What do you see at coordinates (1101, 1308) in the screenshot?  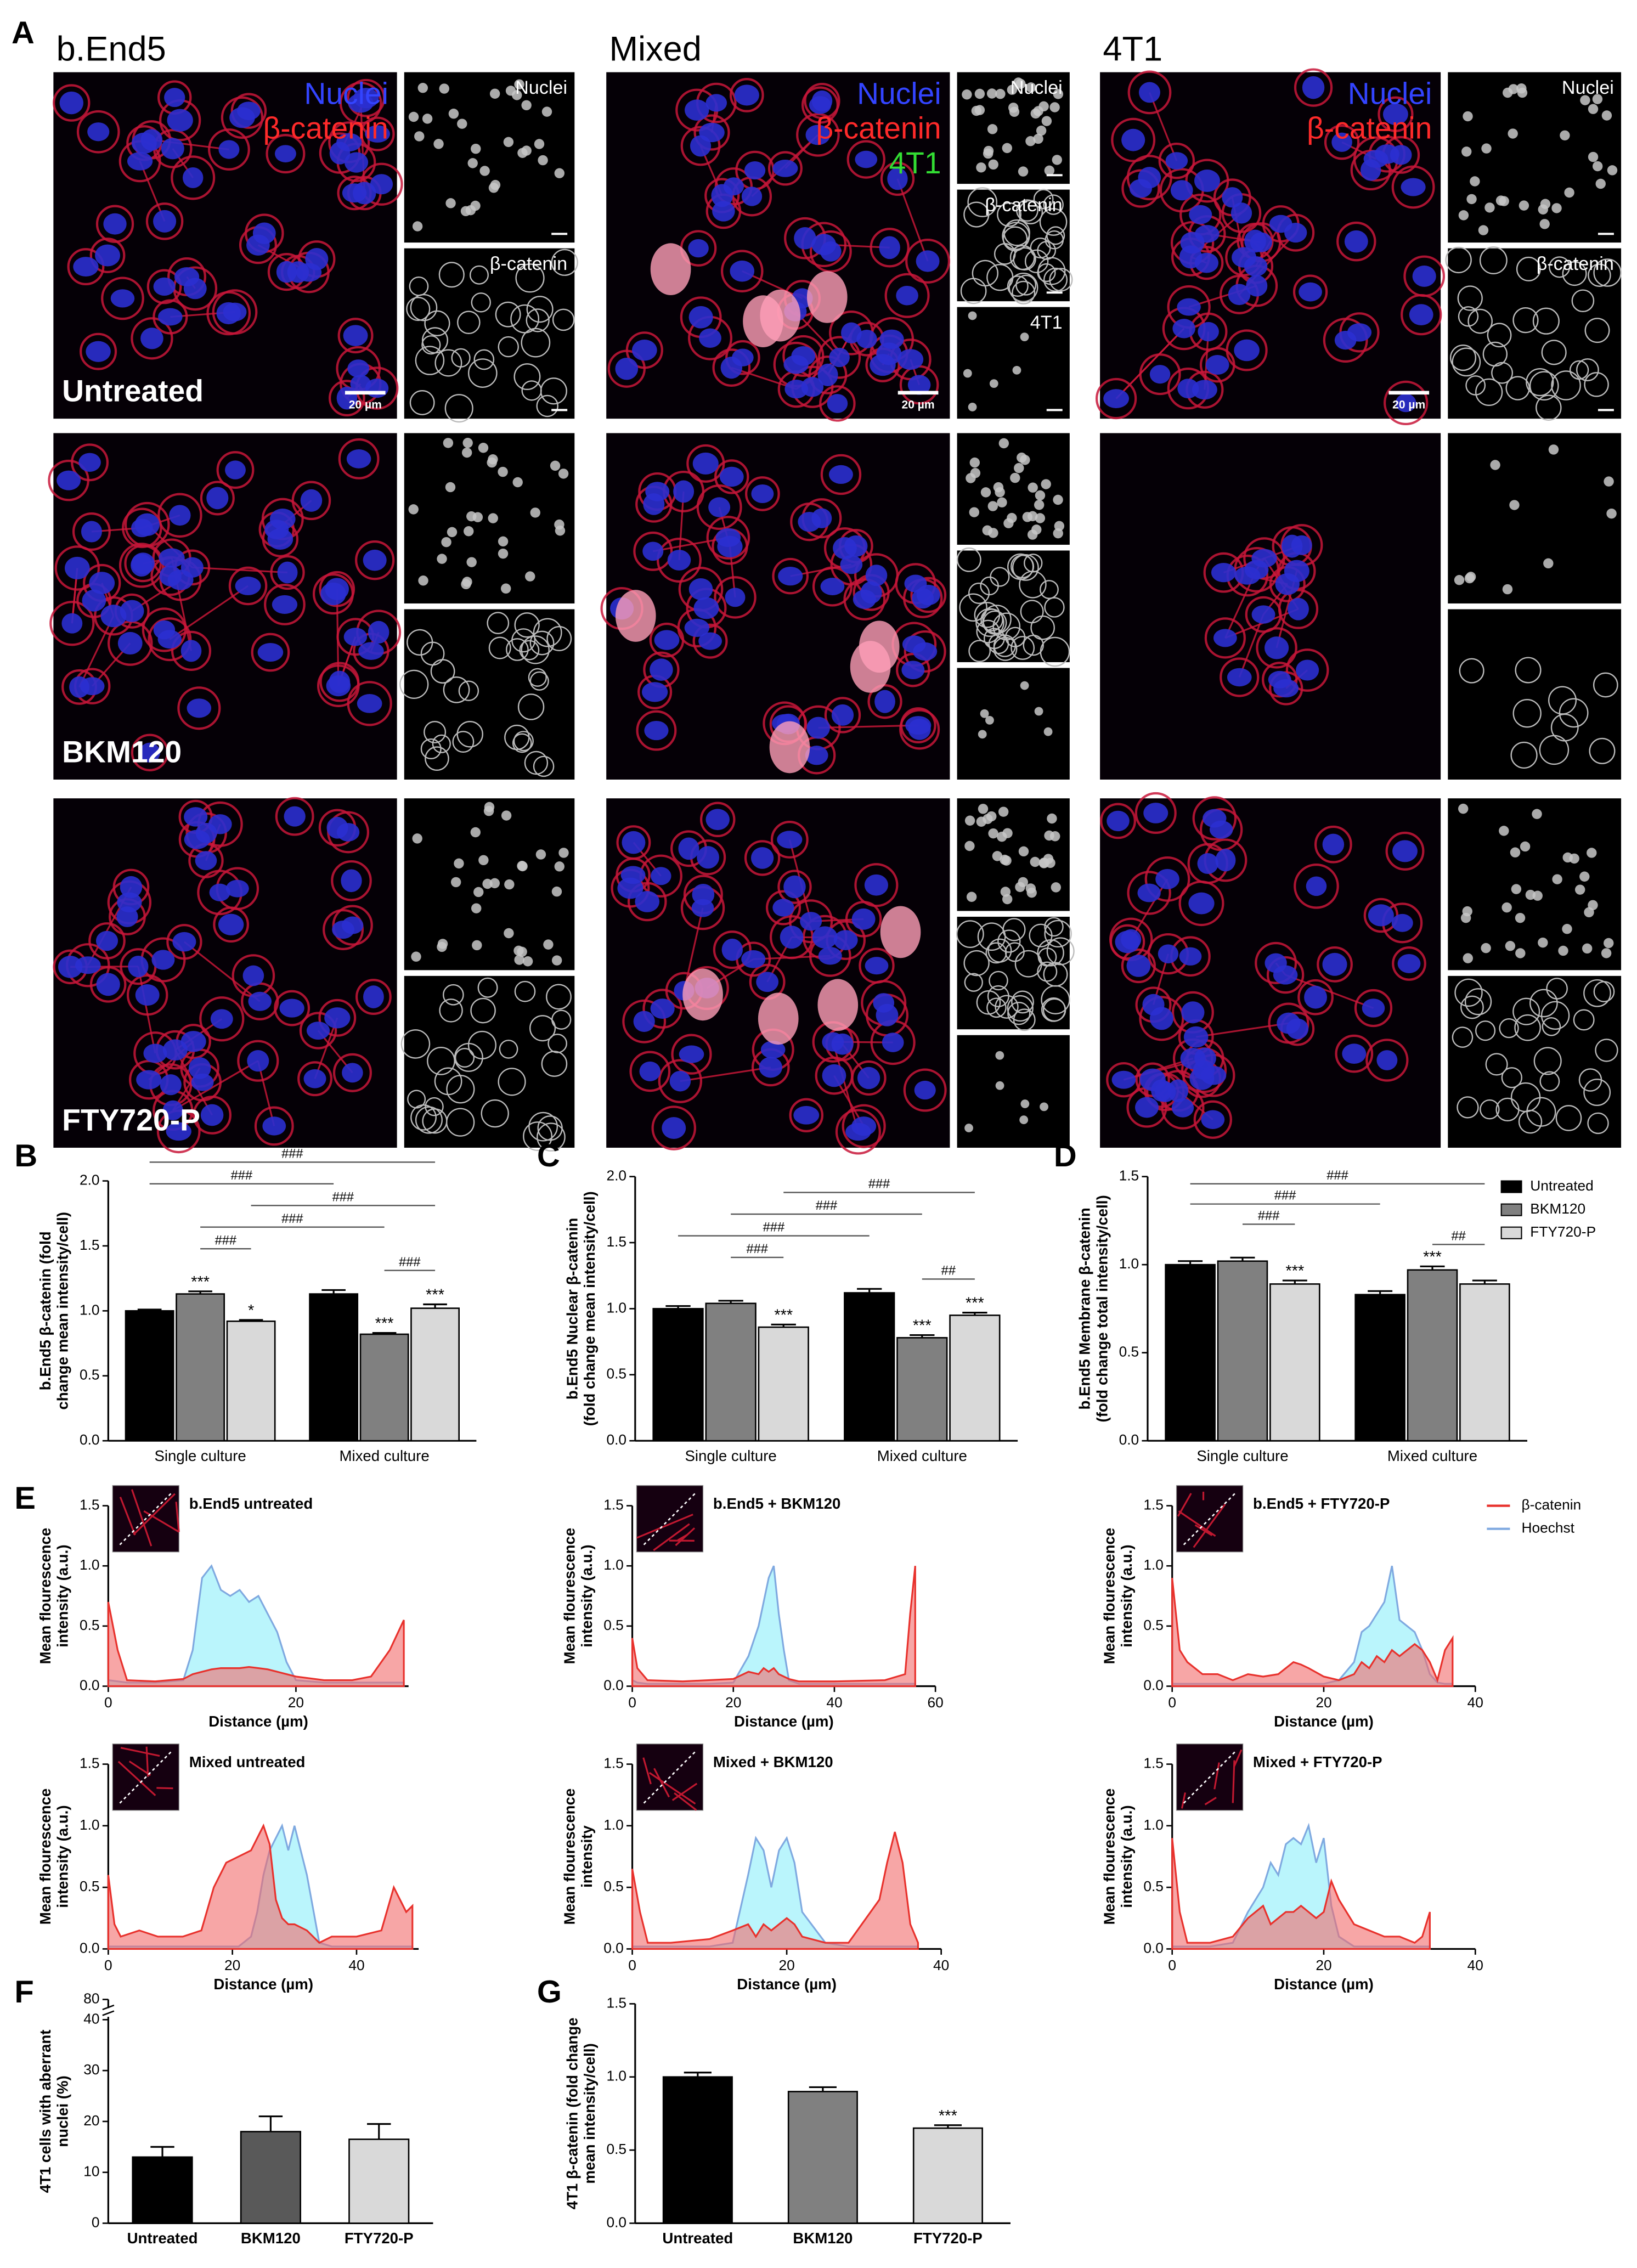 I see `y-axis-label: (fold change total intensity/cell)` at bounding box center [1101, 1308].